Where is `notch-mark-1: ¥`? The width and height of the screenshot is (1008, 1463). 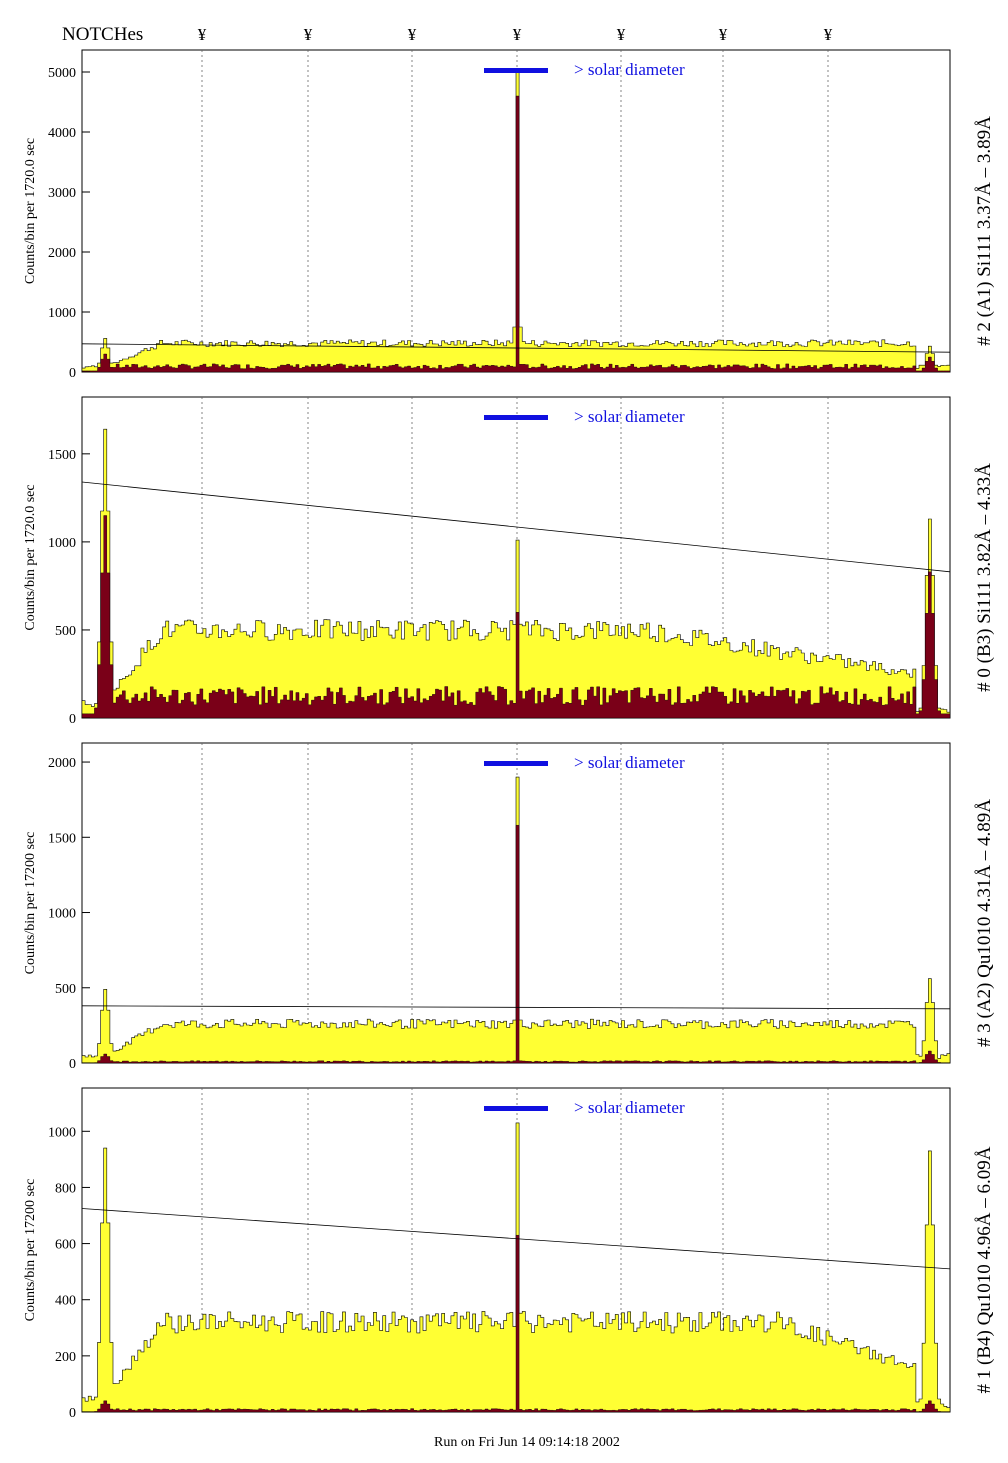
notch-mark-1: ¥ is located at coordinates (202, 34).